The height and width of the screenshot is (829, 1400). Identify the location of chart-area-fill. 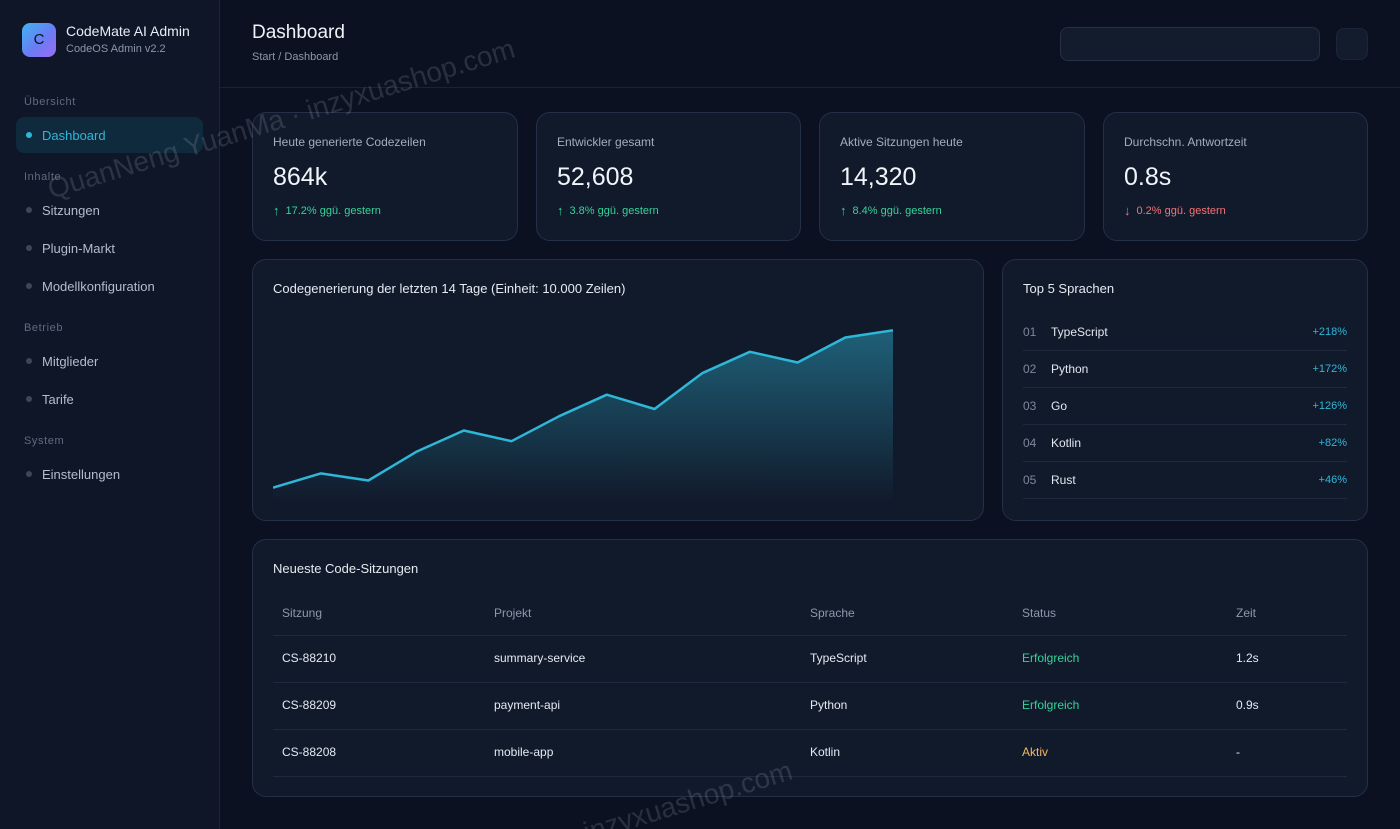
(583, 416).